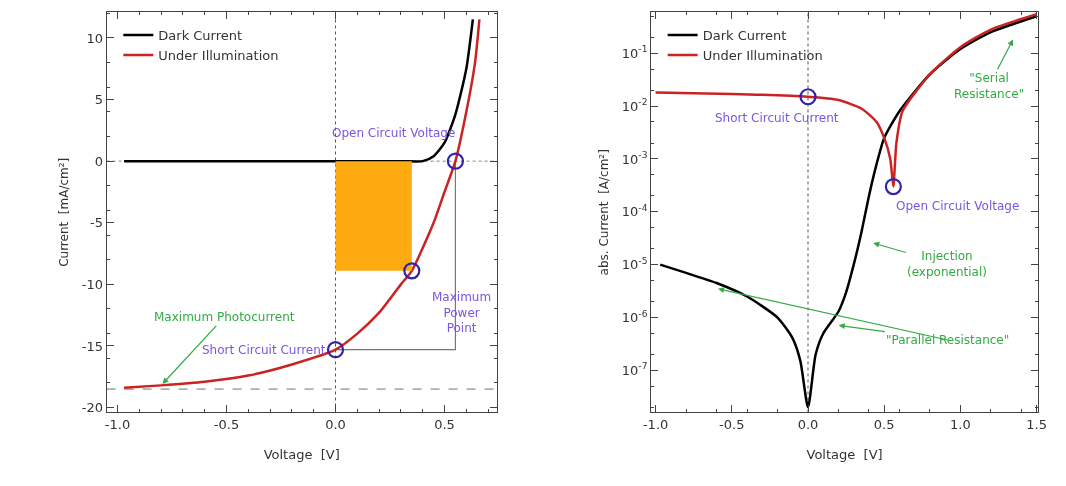 Image resolution: width=1066 pixels, height=486 pixels. Describe the element at coordinates (604, 212) in the screenshot. I see `y-axis-title: abs. Current [A/cm²]` at that location.